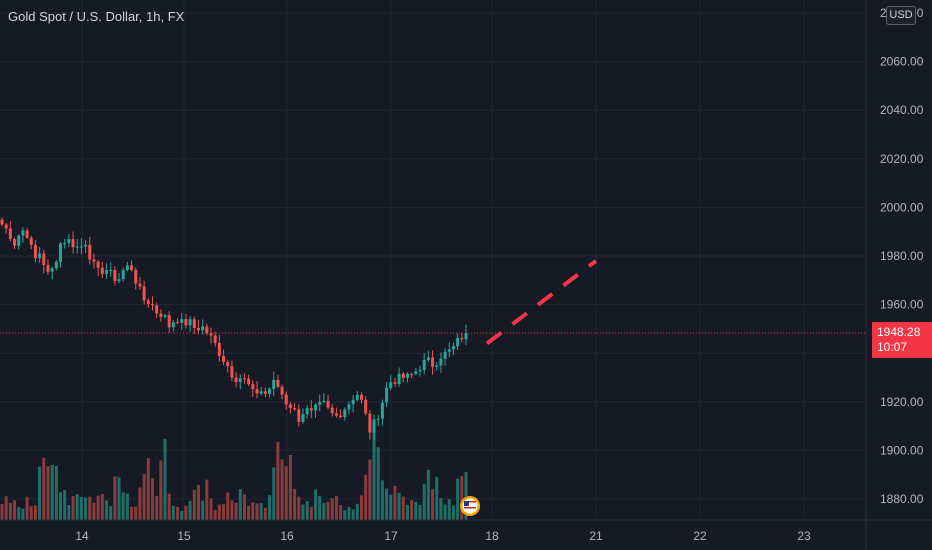 This screenshot has width=932, height=550. I want to click on y-tick-label: 2000.00, so click(902, 207).